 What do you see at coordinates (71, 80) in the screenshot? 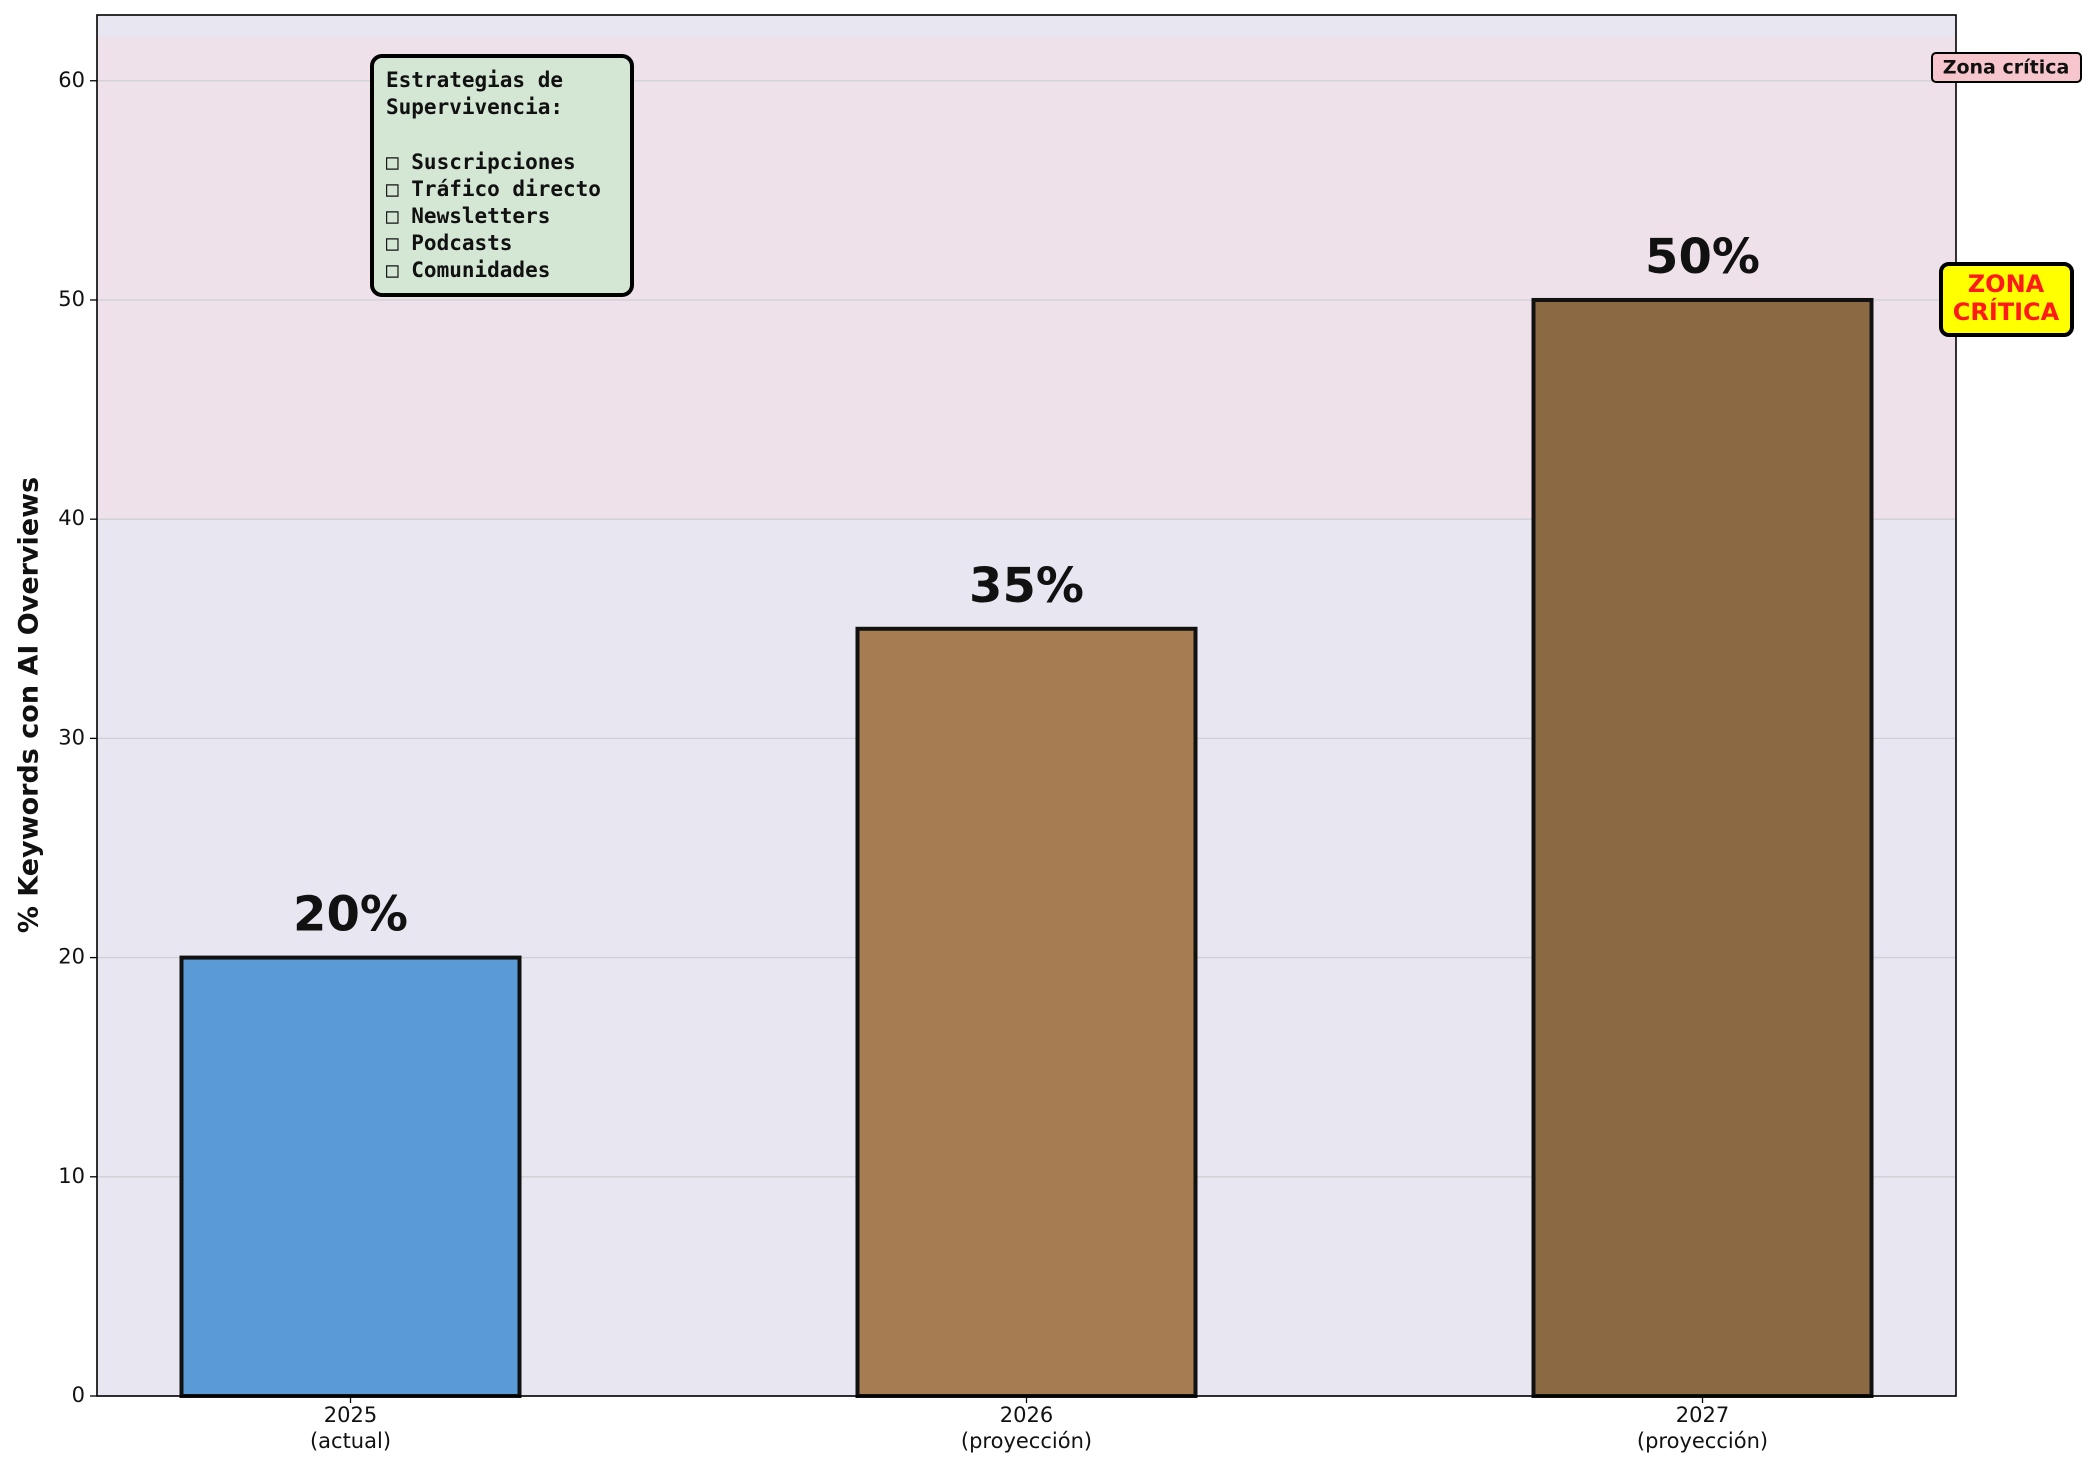
I see `y-tick-label: 60` at bounding box center [71, 80].